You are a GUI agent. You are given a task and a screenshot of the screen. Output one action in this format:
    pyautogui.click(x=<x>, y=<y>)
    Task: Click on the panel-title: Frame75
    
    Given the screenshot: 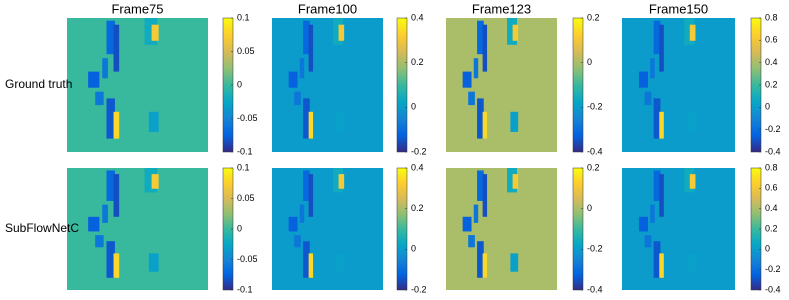 What is the action you would take?
    pyautogui.click(x=137, y=8)
    